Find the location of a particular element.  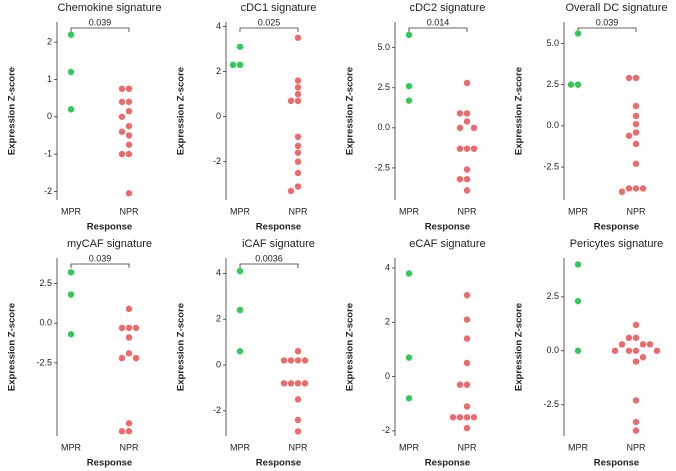

panel-title: eCAF signature is located at coordinates (447, 244).